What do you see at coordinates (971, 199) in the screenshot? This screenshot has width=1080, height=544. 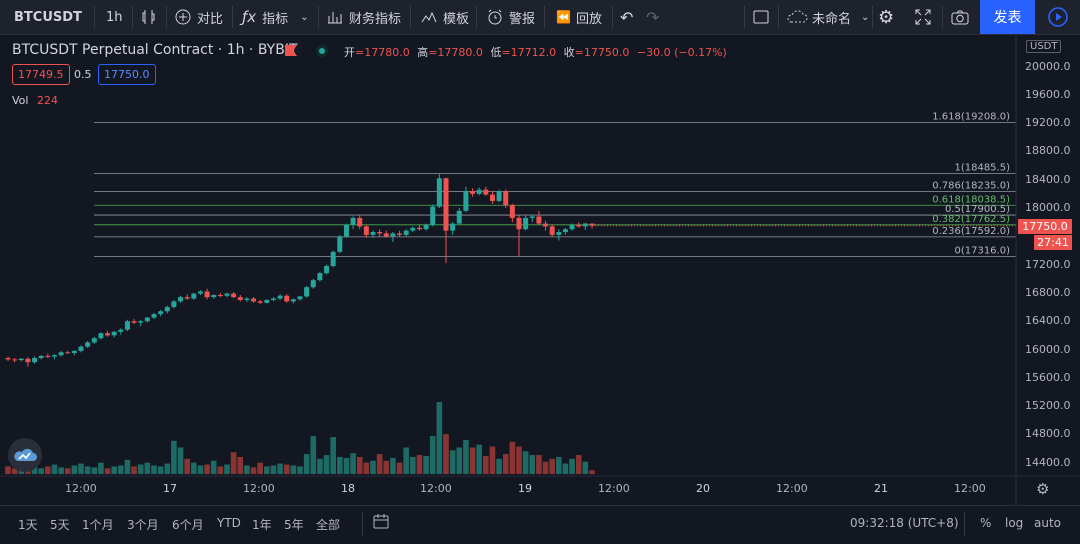 I see `fib-level-label: 0.618(18038.5)` at bounding box center [971, 199].